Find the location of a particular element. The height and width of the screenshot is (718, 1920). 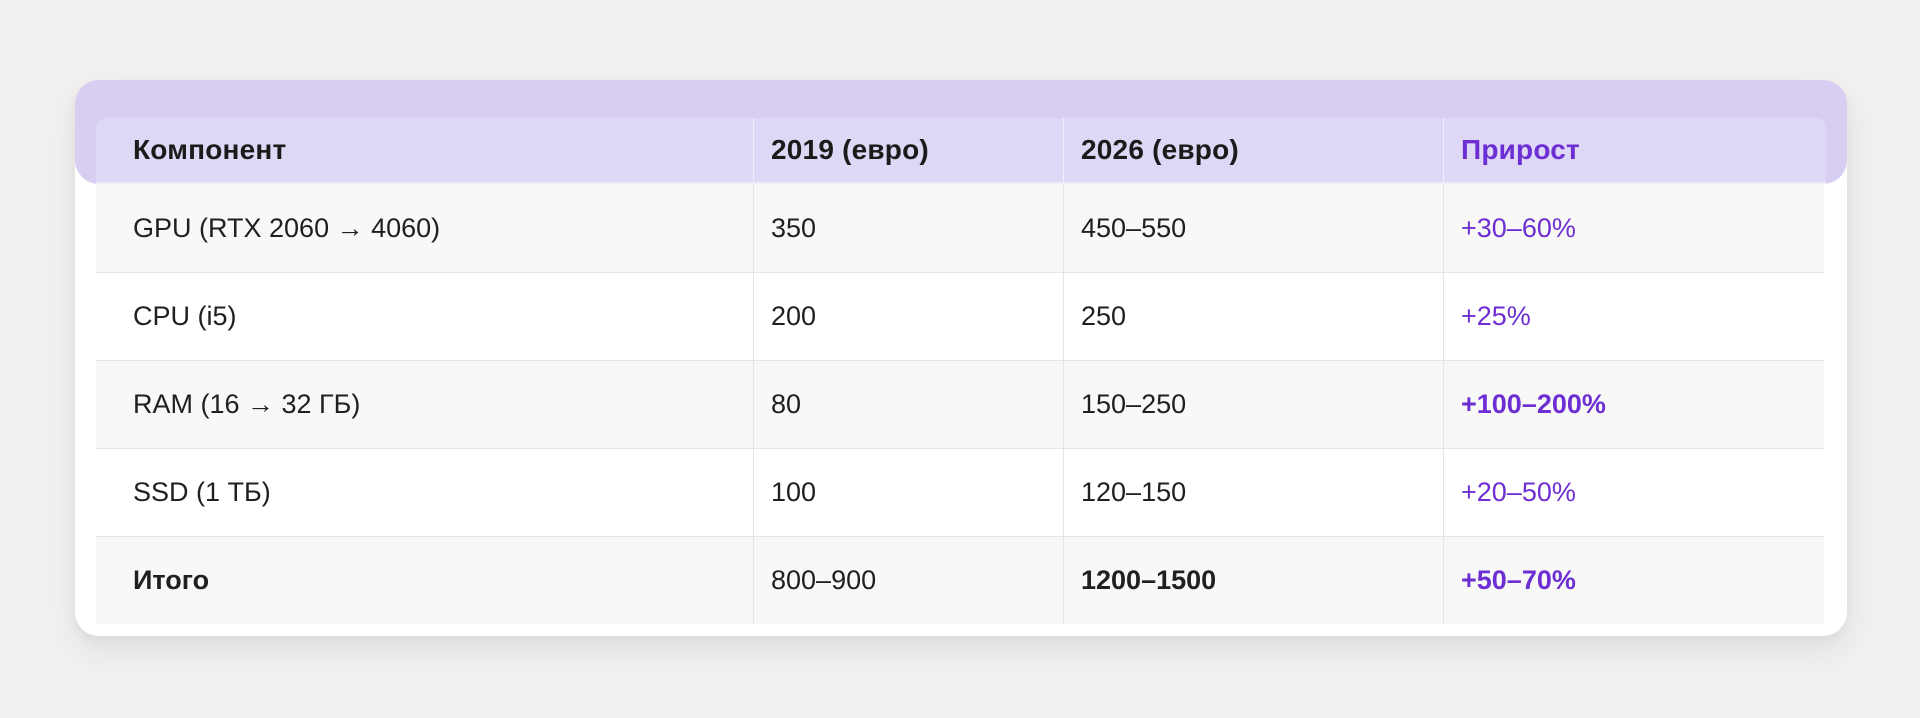

price-2019-cell: 200 is located at coordinates (908, 316).